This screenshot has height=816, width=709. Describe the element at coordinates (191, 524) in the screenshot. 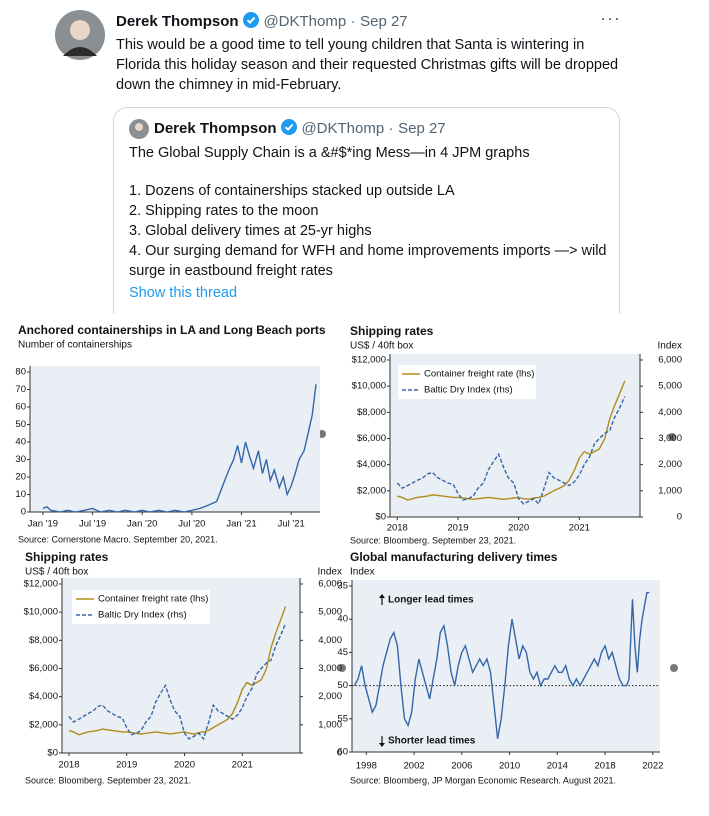

I see `x-tick-label: Jul '20` at that location.